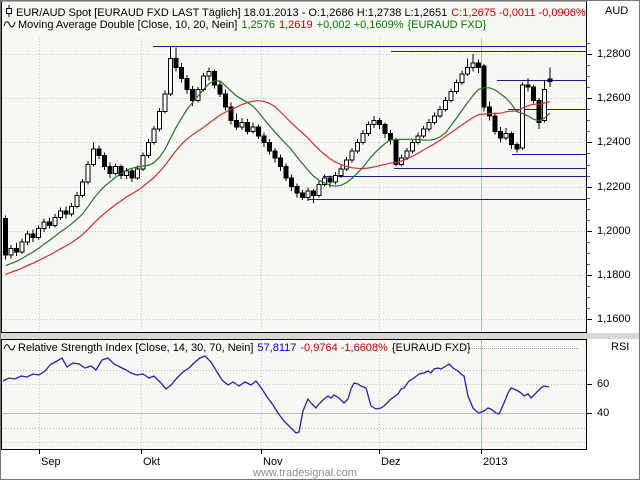 This screenshot has height=480, width=640. I want to click on y-axis-label: 1,2400, so click(614, 142).